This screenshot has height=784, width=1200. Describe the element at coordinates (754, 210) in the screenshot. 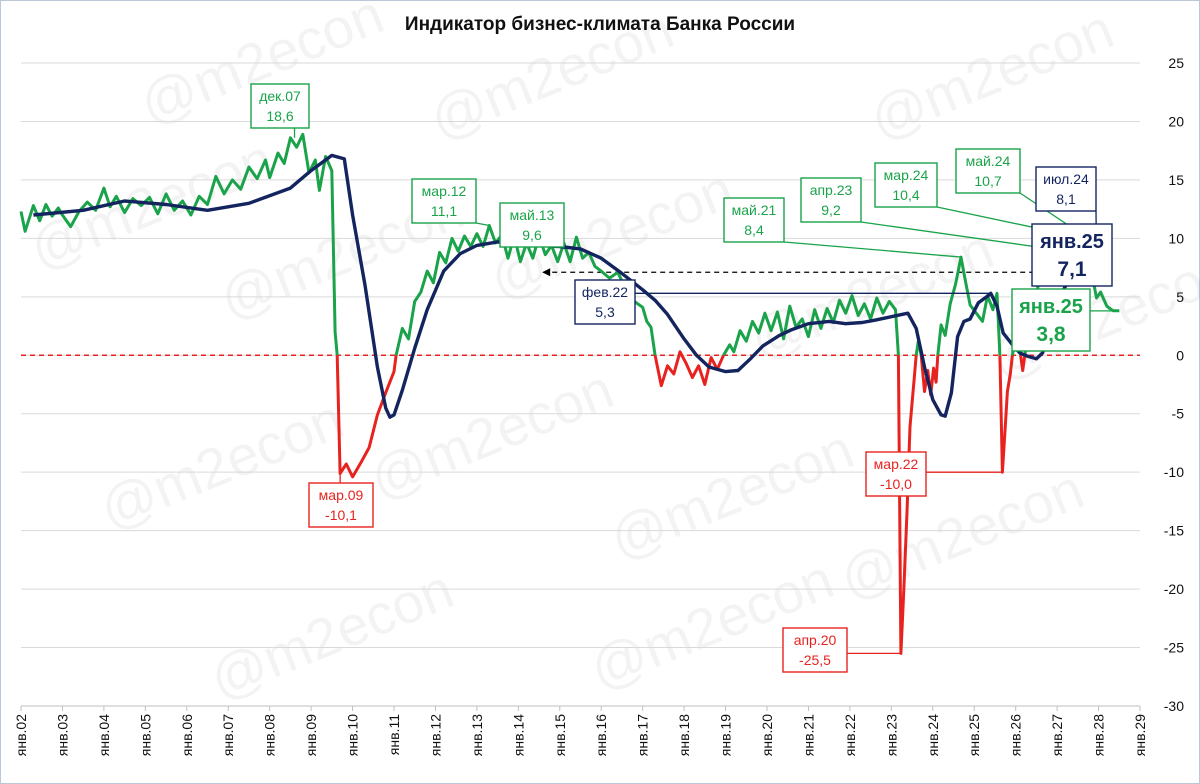

I see `annotation-date: май.21` at that location.